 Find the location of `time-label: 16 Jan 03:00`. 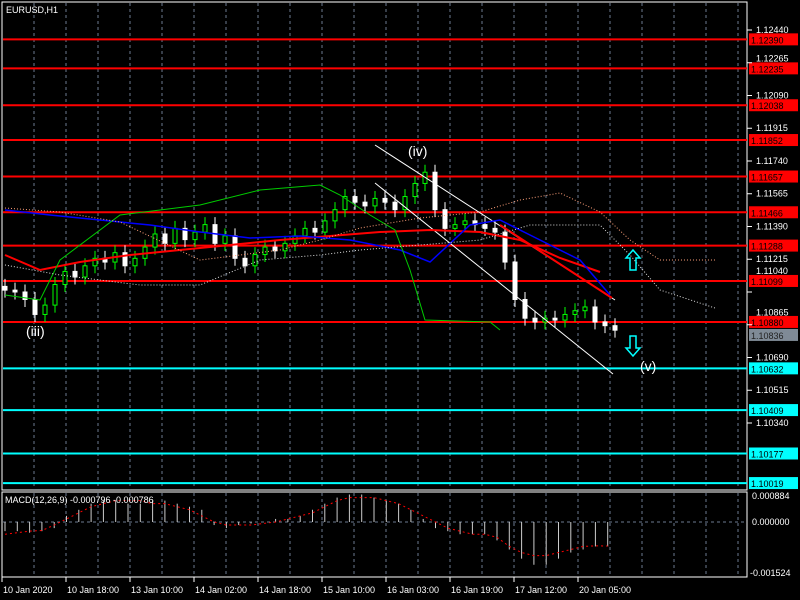

time-label: 16 Jan 03:00 is located at coordinates (413, 590).